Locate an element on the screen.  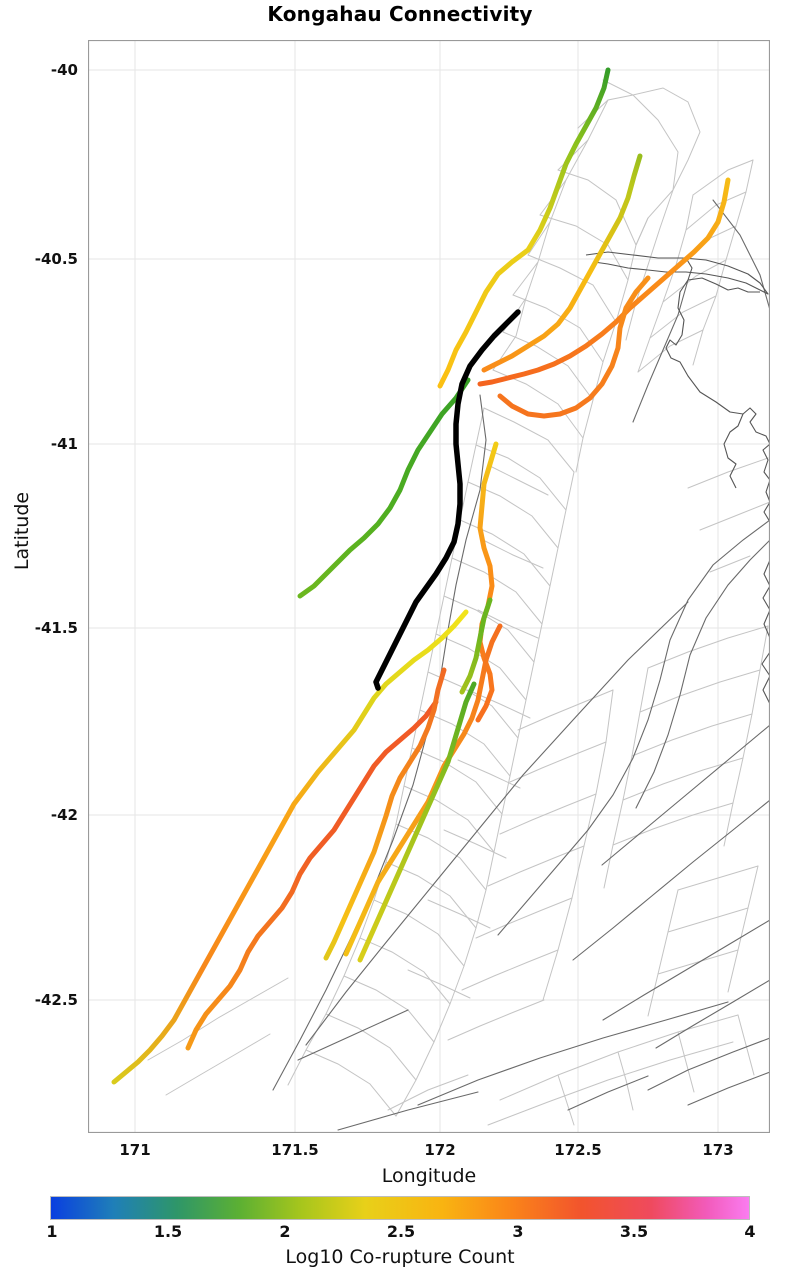
colorbar-title: Log10 Co-rupture Count is located at coordinates (400, 1257).